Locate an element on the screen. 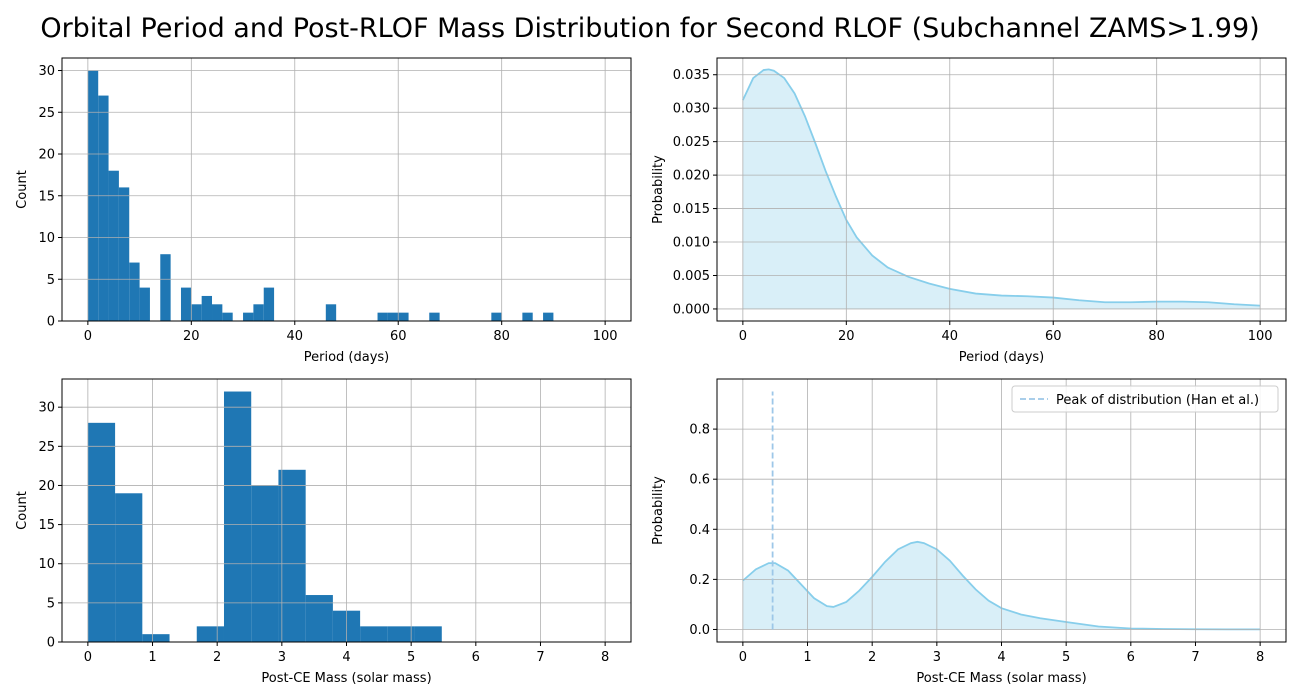  period-histogram-xtick-label-5: 100 is located at coordinates (605, 336).